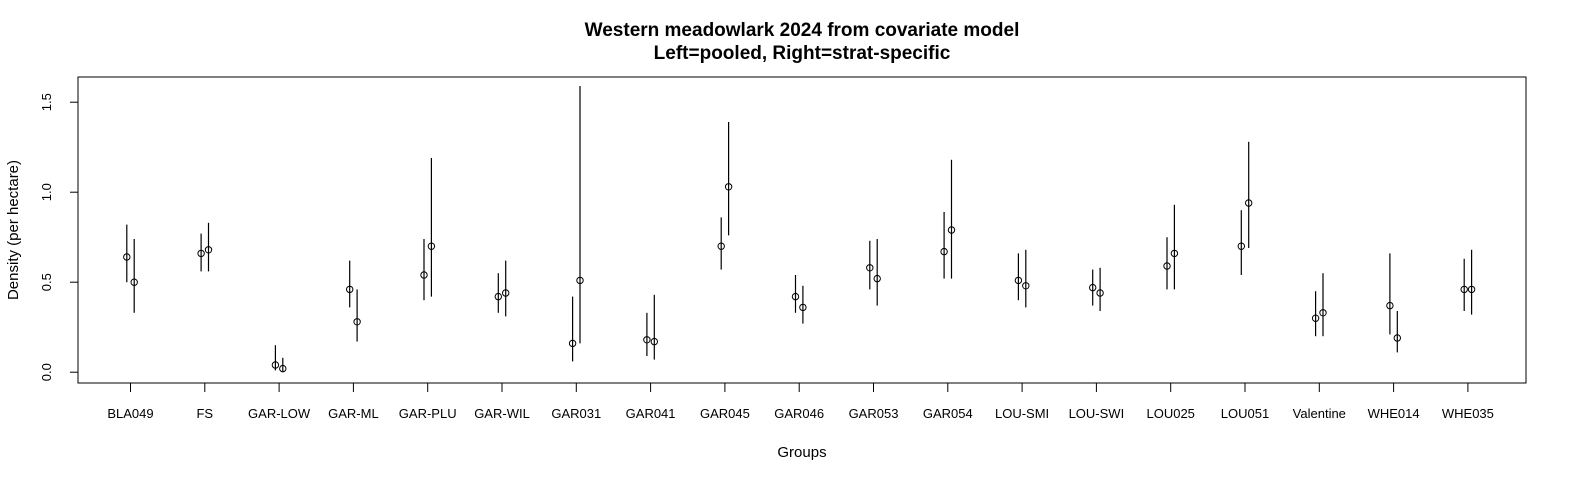 This screenshot has height=485, width=1582. I want to click on chart-subtitle: Left=pooled, Right=strat-specific, so click(802, 53).